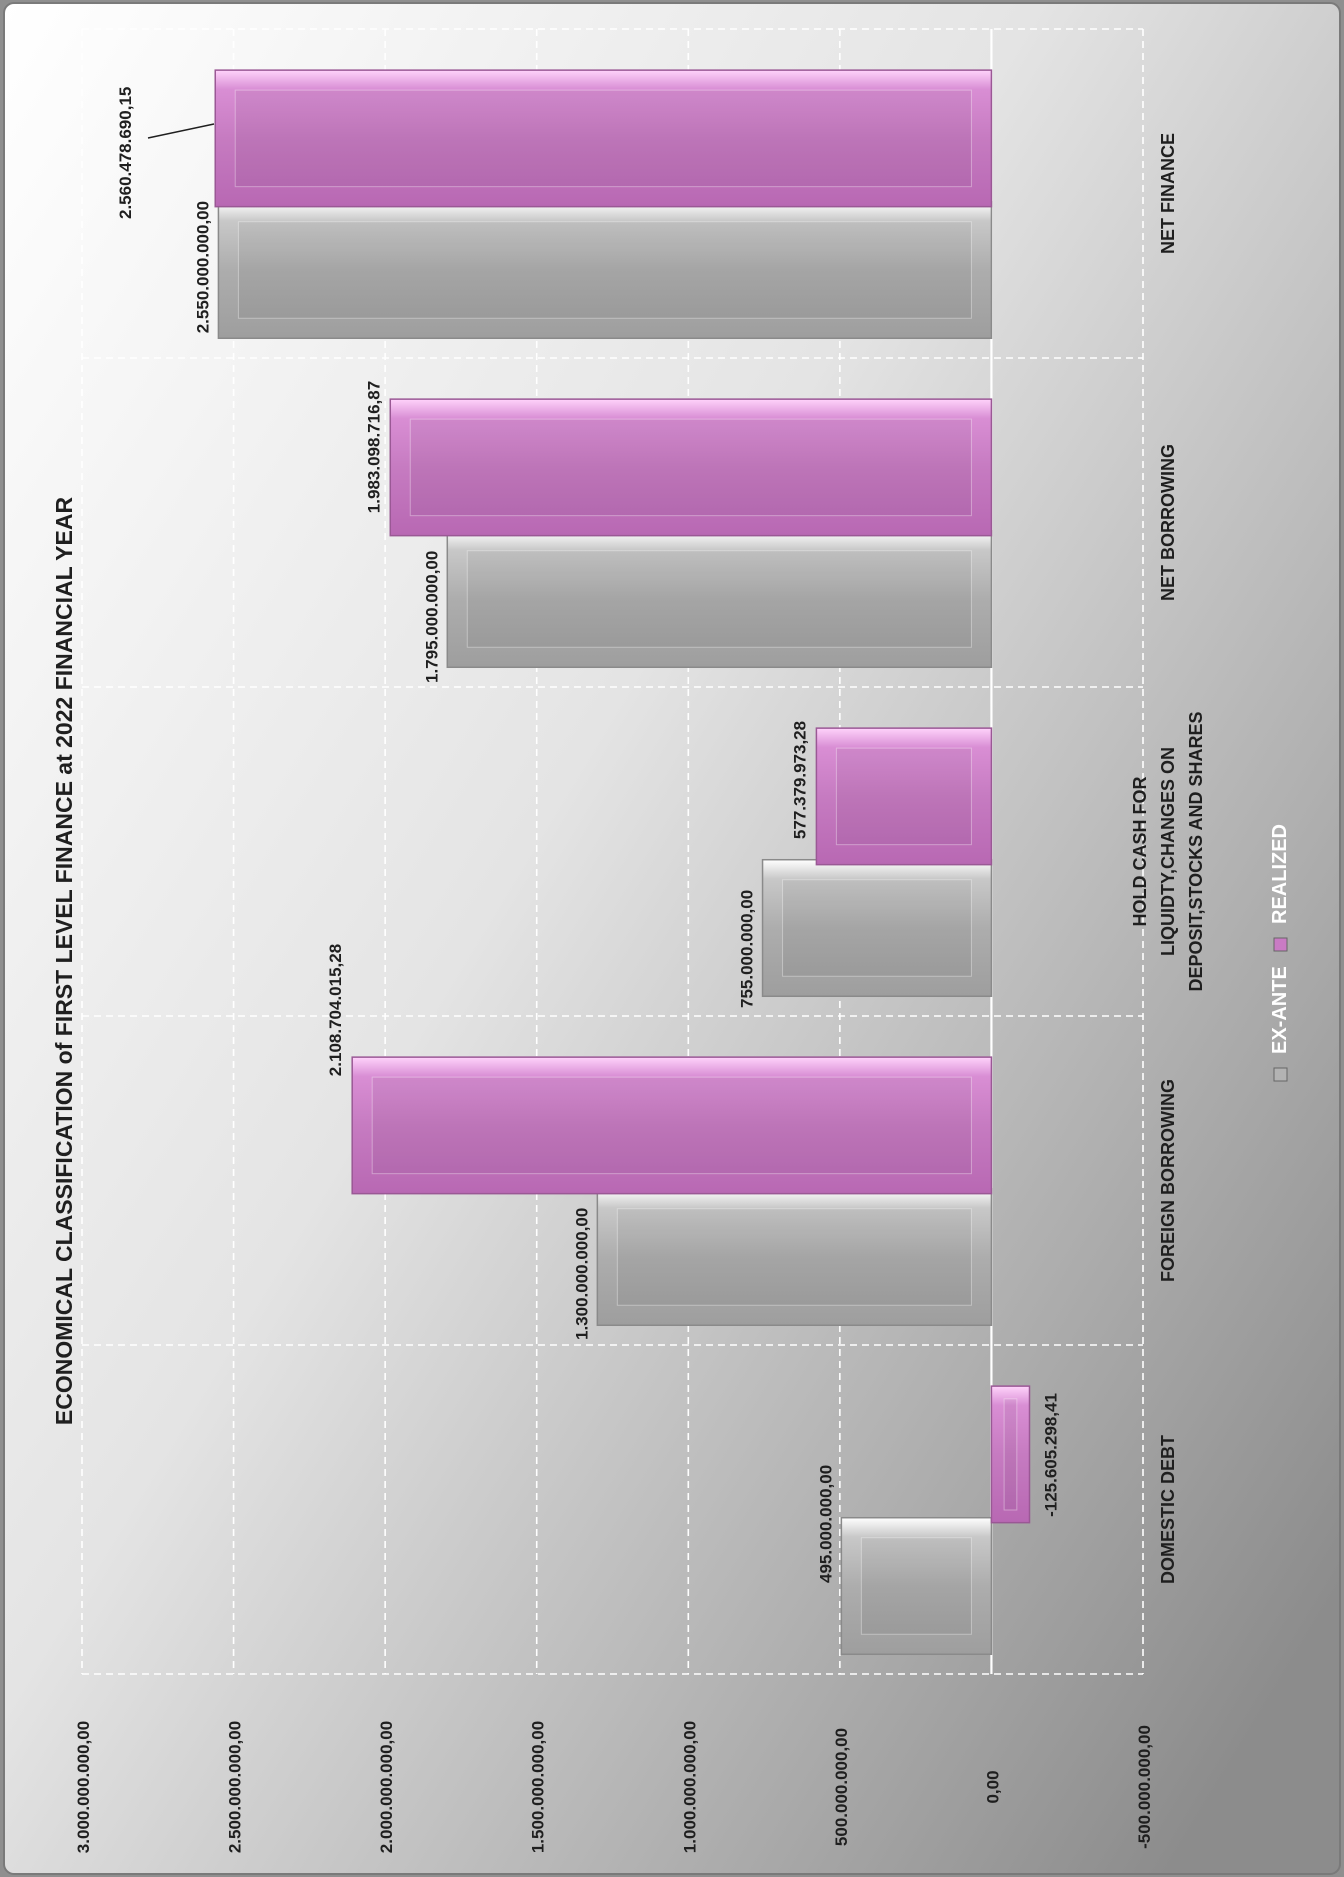  Describe the element at coordinates (1168, 1180) in the screenshot. I see `category-label: FOREIGN BORROWING` at that location.